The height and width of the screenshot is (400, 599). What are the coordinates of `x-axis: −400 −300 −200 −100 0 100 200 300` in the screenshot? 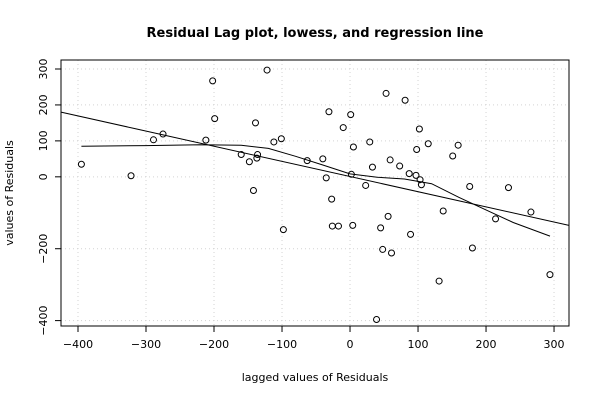 It's located at (314, 338).